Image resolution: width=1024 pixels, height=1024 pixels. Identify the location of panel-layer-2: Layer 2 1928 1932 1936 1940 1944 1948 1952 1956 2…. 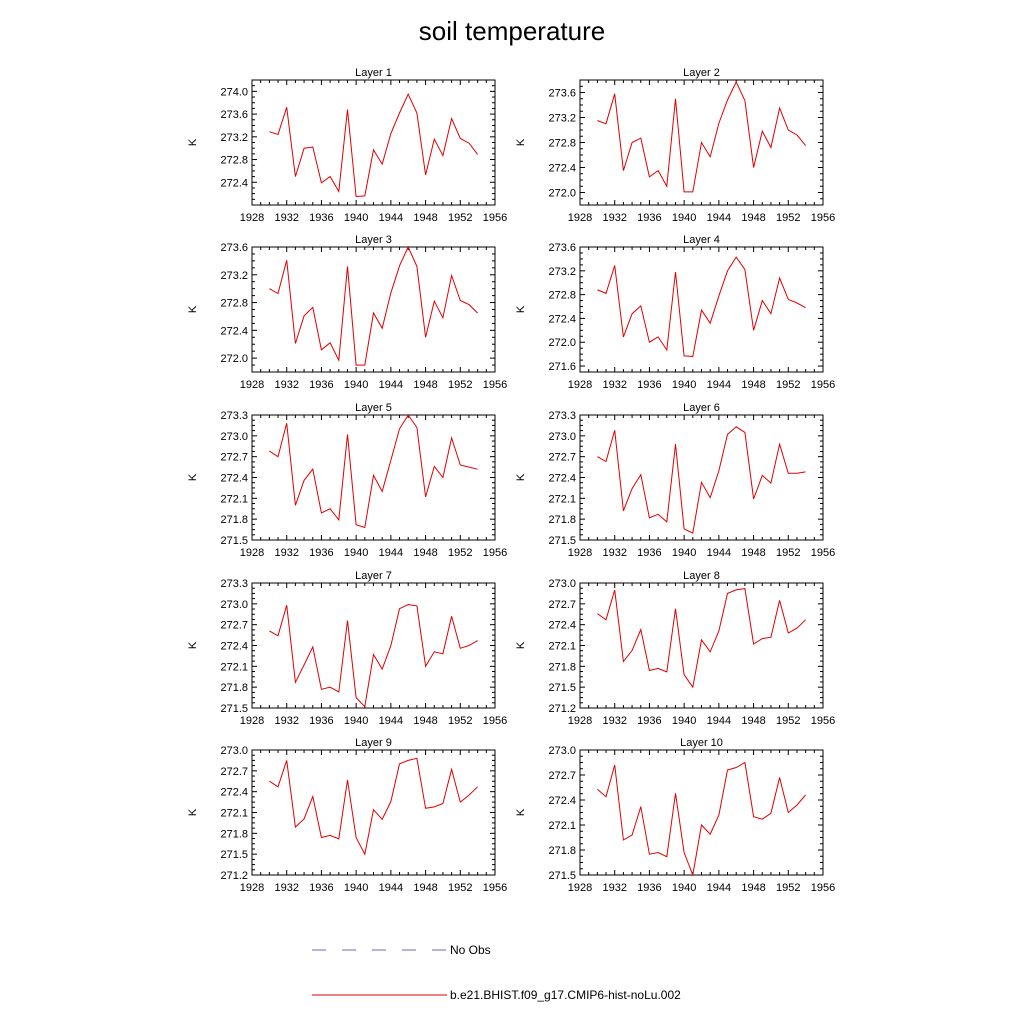
(675, 145).